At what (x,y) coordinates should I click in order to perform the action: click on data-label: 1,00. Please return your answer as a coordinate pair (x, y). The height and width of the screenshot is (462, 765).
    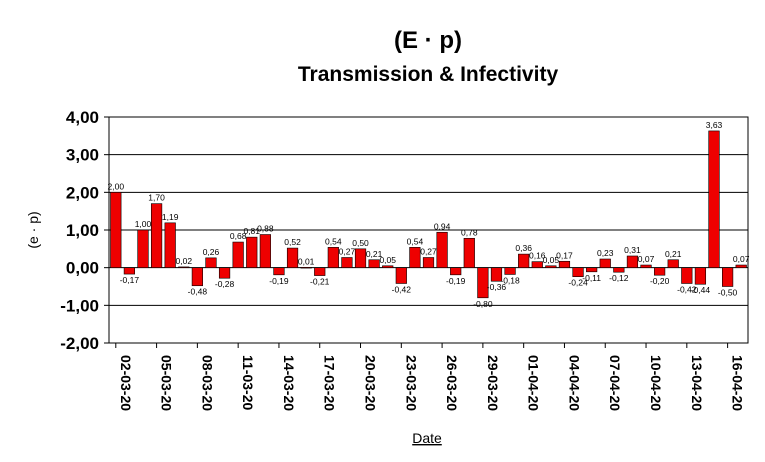
    Looking at the image, I should click on (143, 224).